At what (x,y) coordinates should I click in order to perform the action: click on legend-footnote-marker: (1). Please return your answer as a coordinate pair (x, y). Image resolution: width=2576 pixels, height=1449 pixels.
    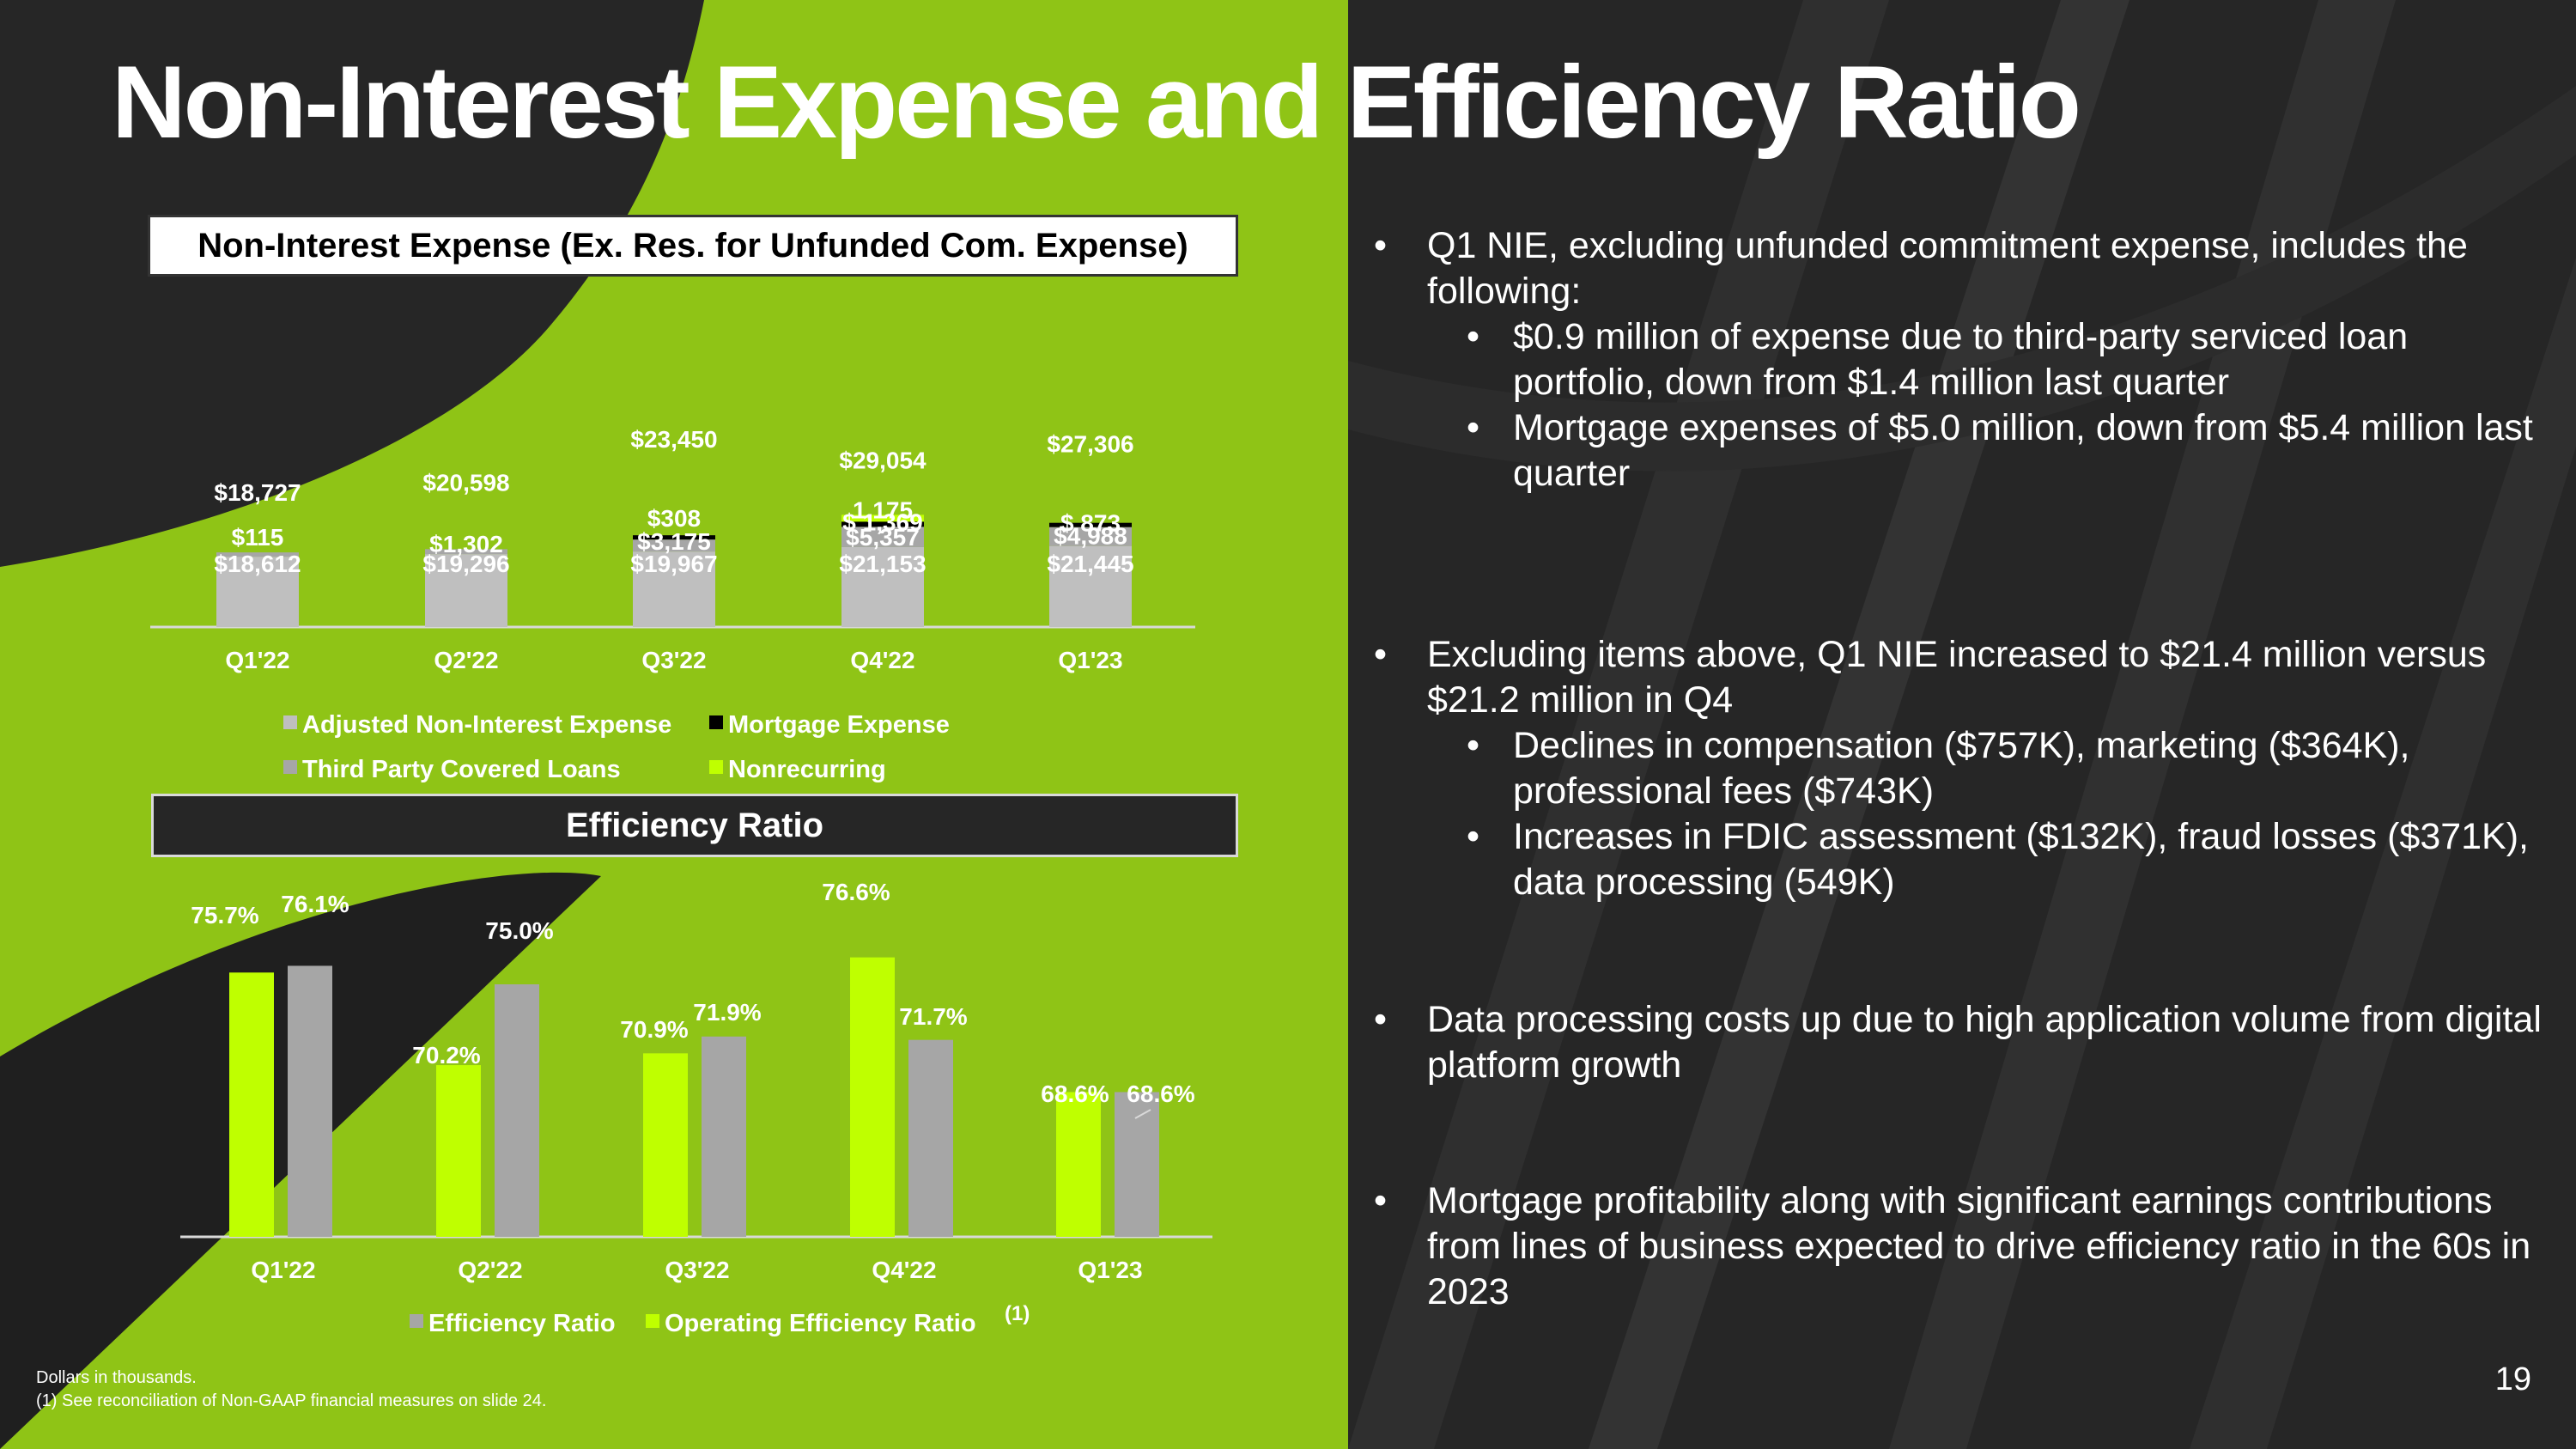
    Looking at the image, I should click on (1017, 1313).